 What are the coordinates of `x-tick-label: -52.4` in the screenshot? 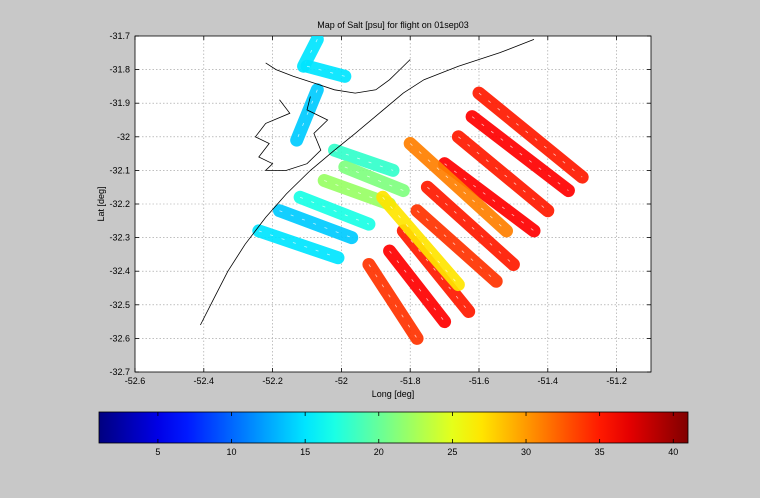 It's located at (204, 381).